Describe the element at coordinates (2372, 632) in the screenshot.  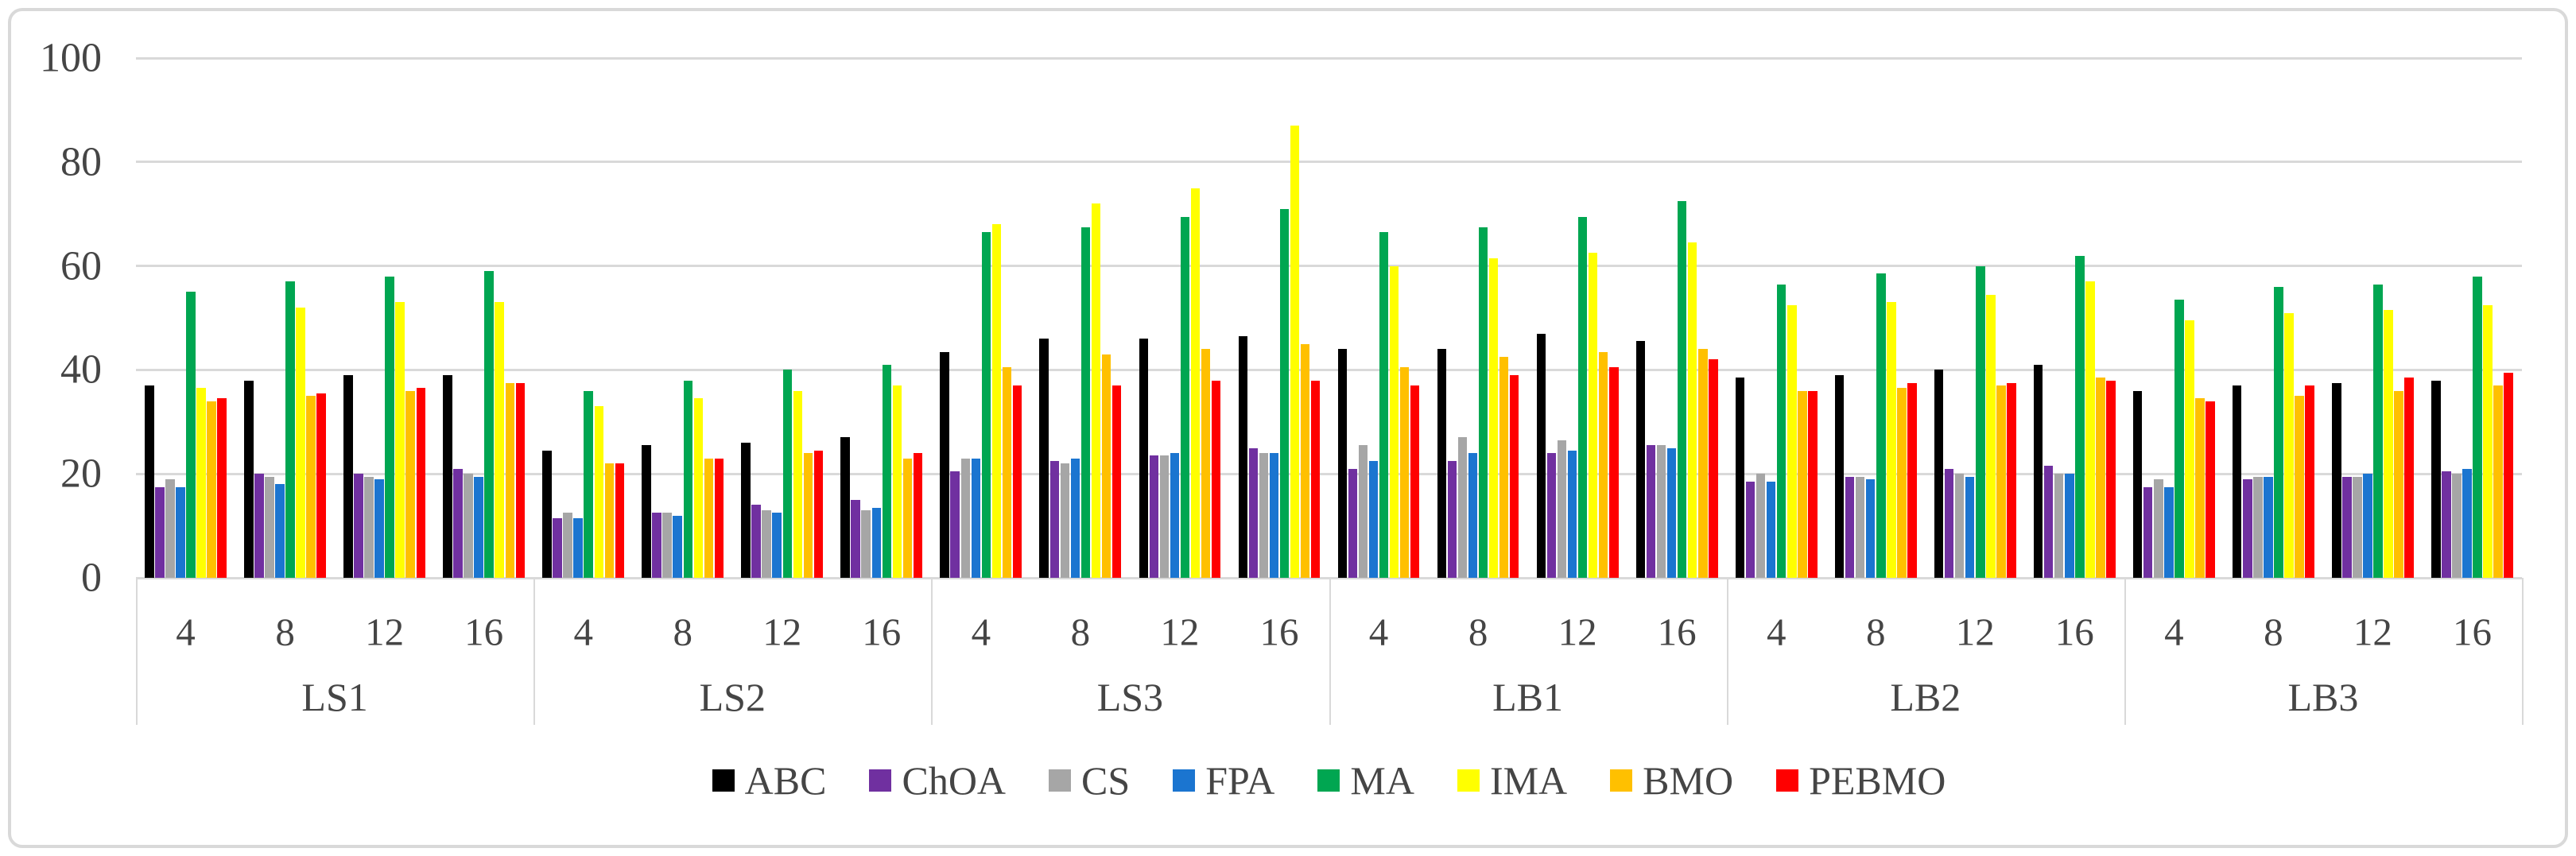
I see `x-tick-label: 12` at that location.